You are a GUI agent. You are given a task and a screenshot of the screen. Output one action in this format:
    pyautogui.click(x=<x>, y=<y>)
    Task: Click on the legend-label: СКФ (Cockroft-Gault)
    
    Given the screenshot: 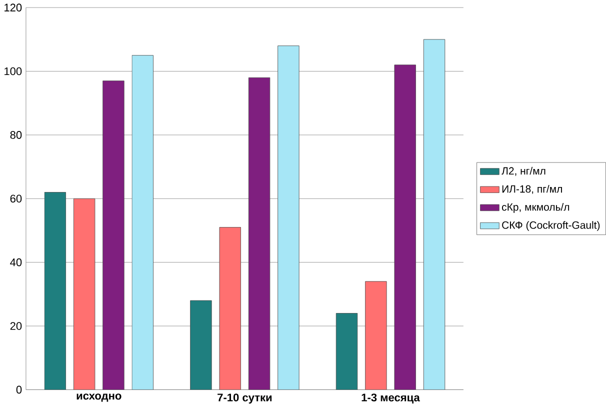 What is the action you would take?
    pyautogui.click(x=551, y=225)
    